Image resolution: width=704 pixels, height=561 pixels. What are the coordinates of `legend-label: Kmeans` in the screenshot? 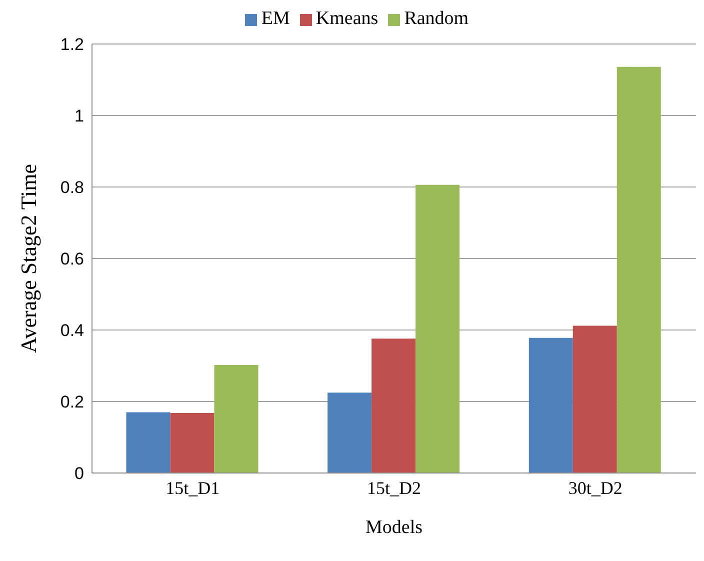 It's located at (347, 18).